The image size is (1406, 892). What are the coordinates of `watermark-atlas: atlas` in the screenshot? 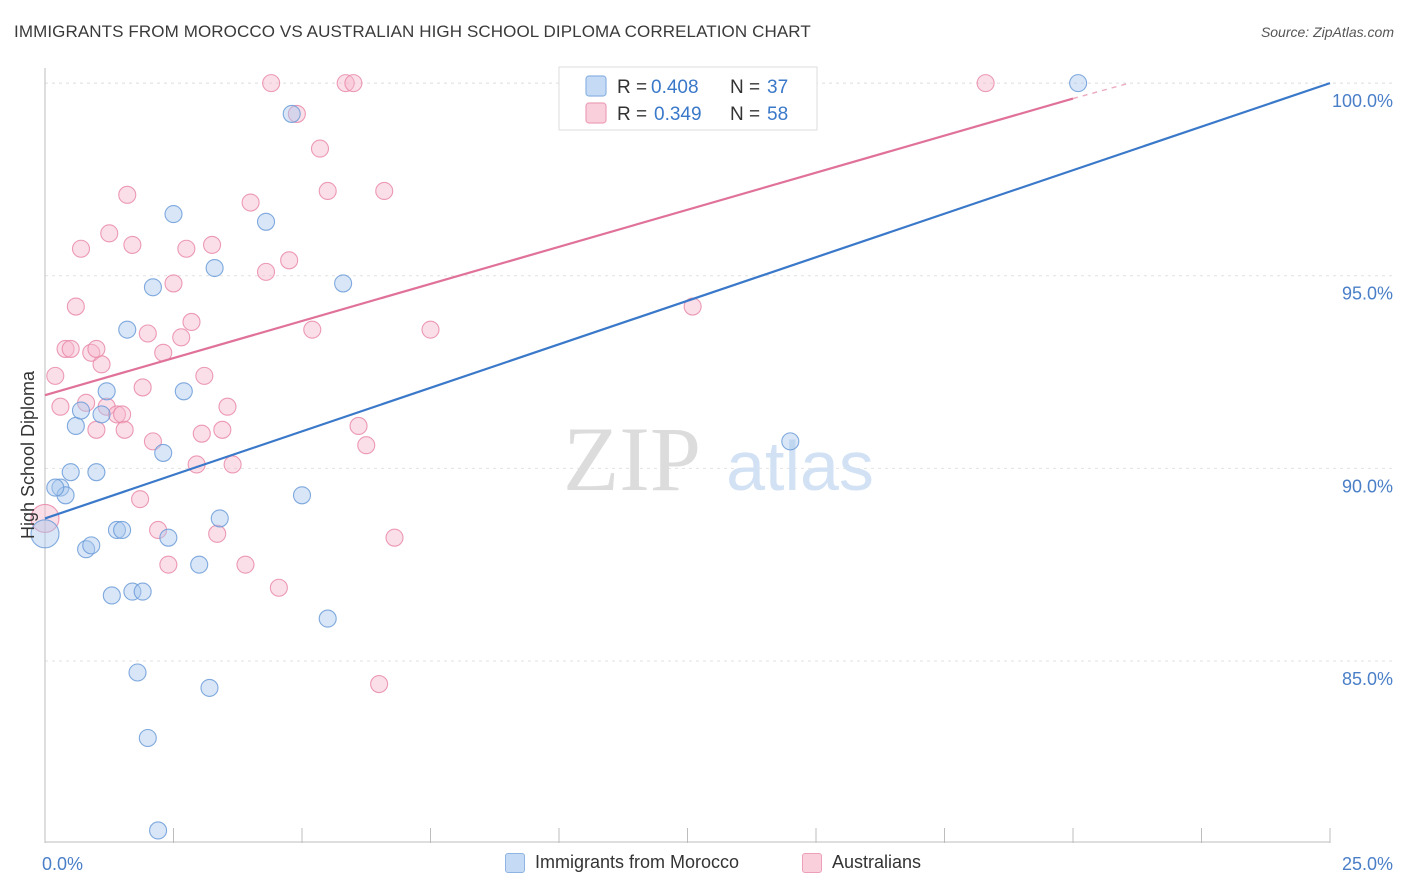 It's located at (800, 466).